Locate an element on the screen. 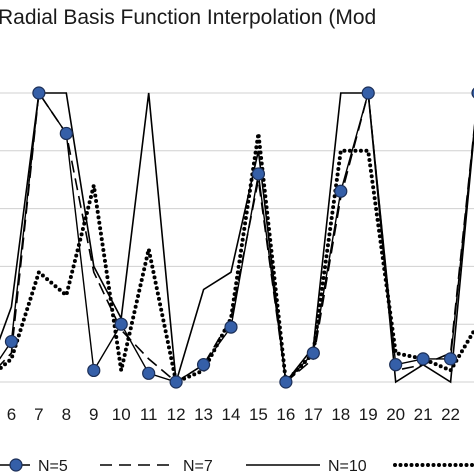 The height and width of the screenshot is (474, 474). legend-label: N=5 is located at coordinates (53, 466).